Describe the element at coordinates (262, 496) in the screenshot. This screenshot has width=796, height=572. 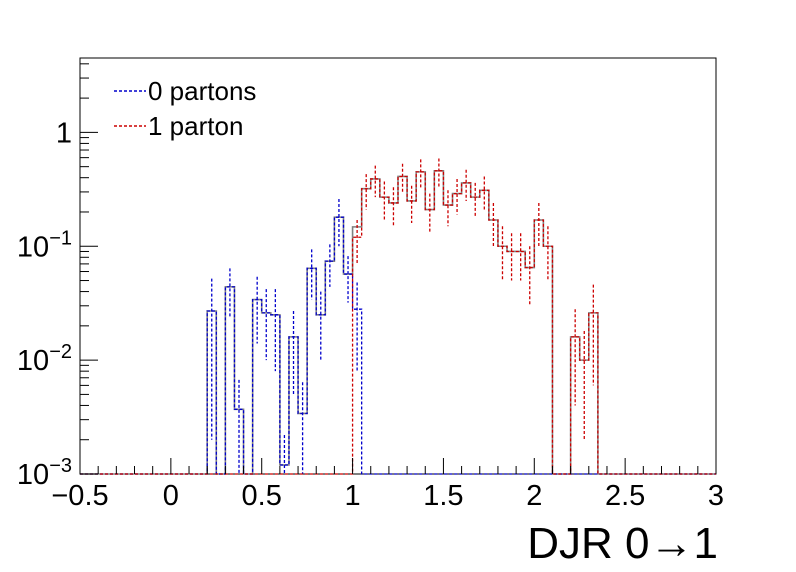
I see `x-tick-label: 0.5` at that location.